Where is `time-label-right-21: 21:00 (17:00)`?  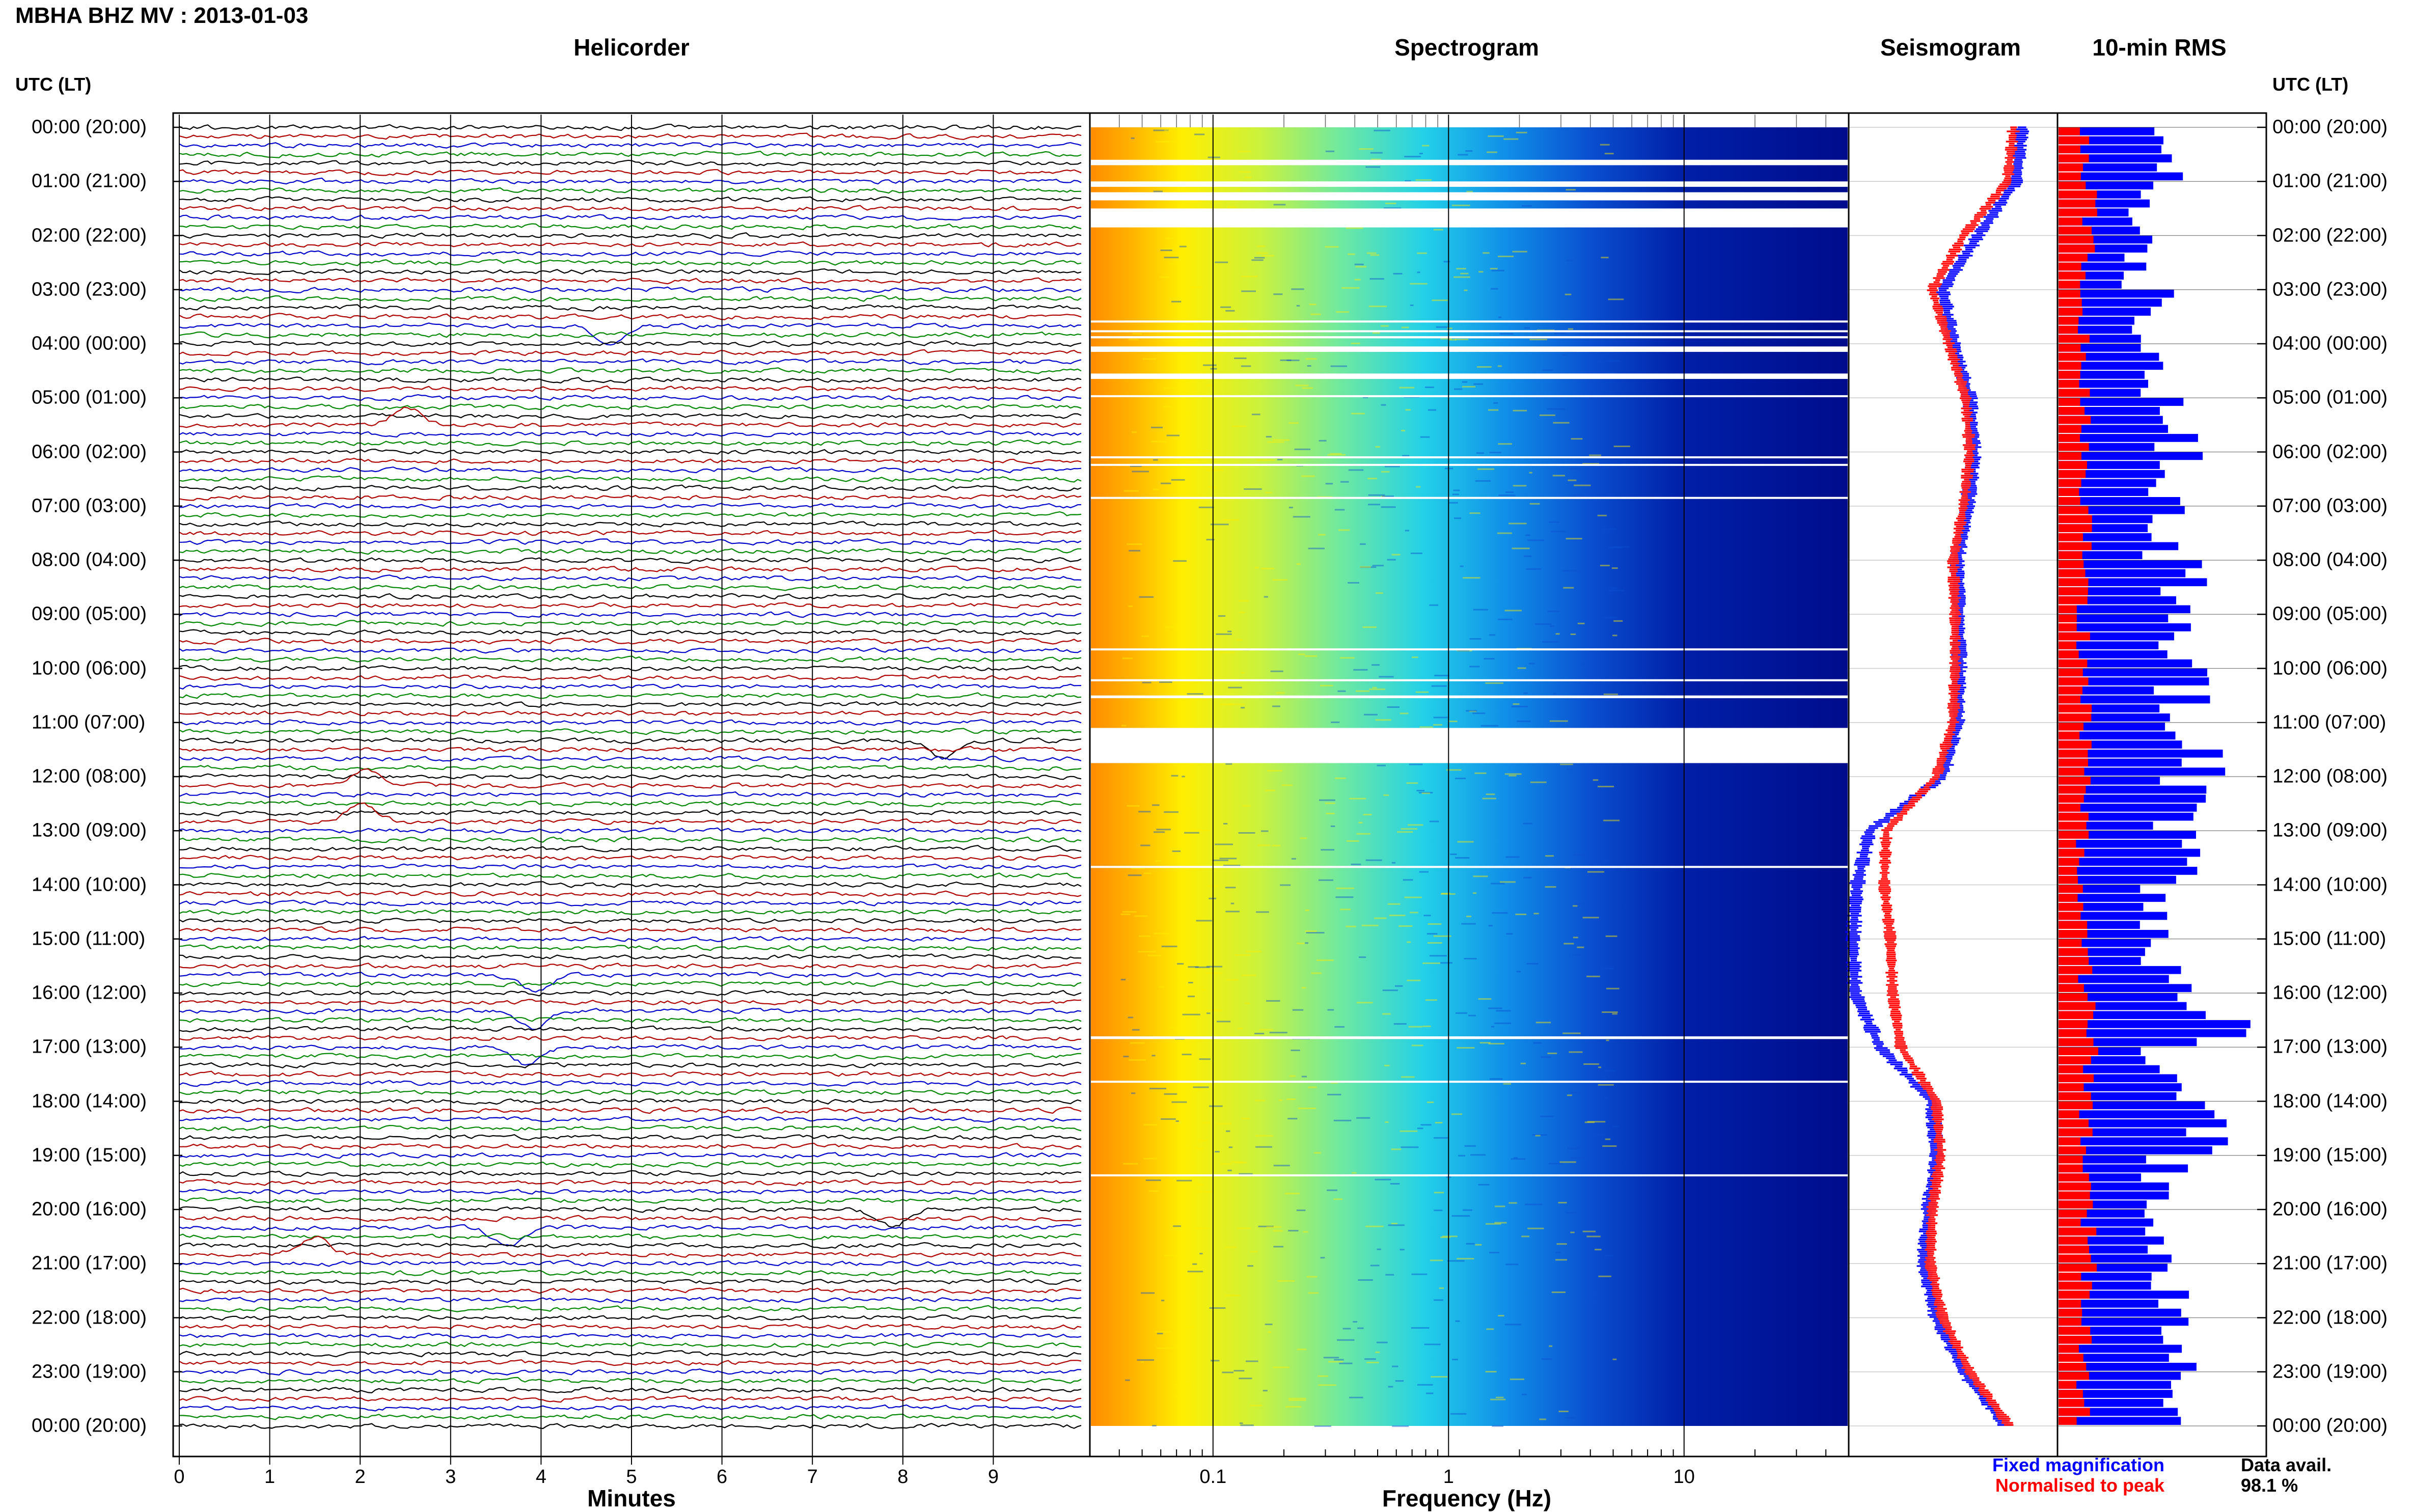 time-label-right-21: 21:00 (17:00) is located at coordinates (2330, 1263).